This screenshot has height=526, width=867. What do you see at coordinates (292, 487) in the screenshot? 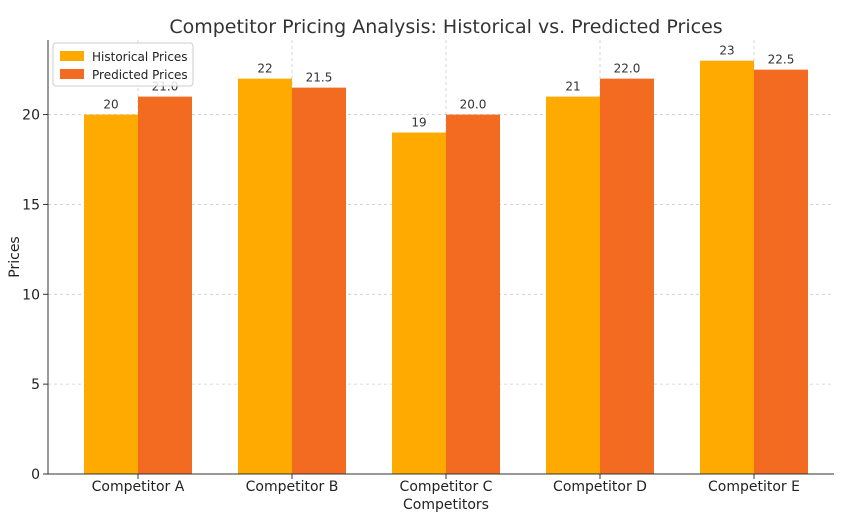
I see `x-tick-label: Competitor B` at bounding box center [292, 487].